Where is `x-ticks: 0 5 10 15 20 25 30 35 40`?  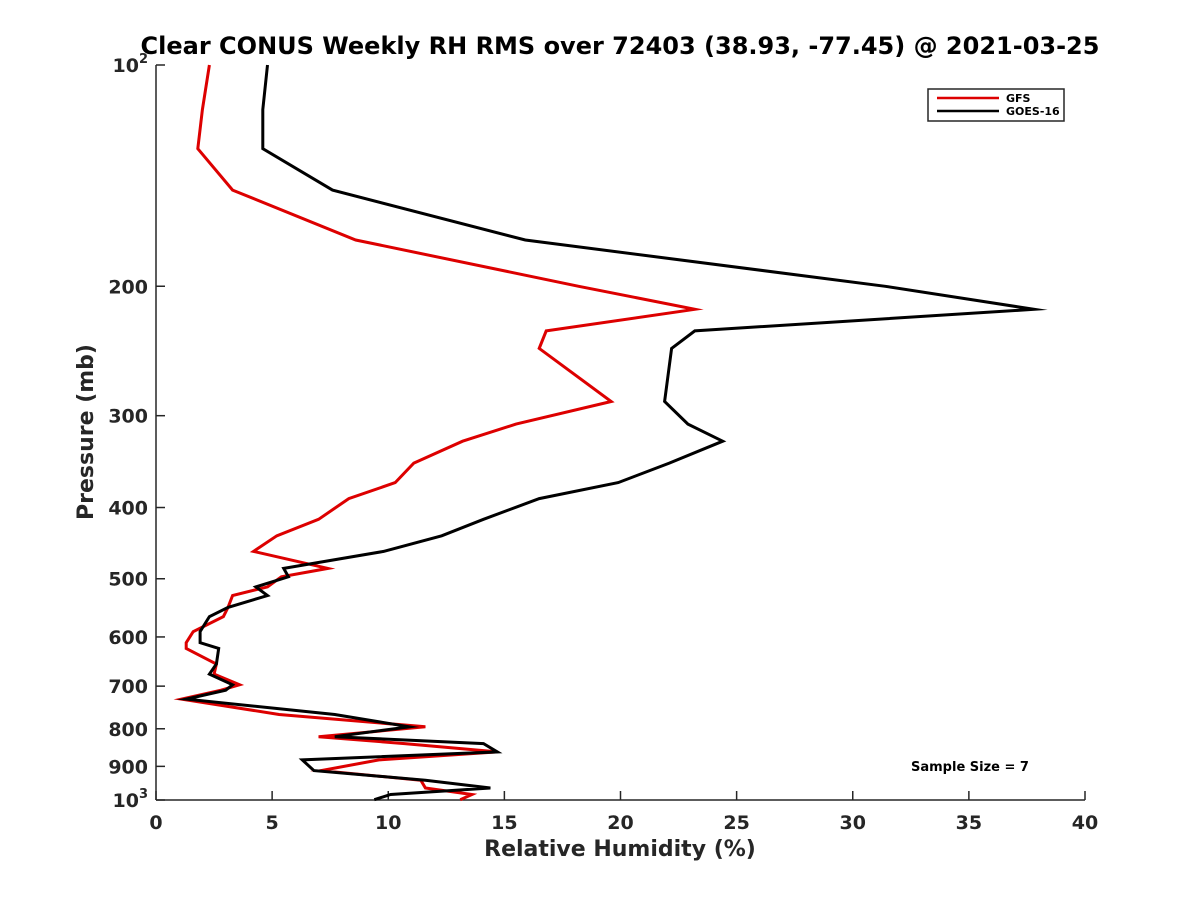 x-ticks: 0 5 10 15 20 25 30 35 40 is located at coordinates (623, 812).